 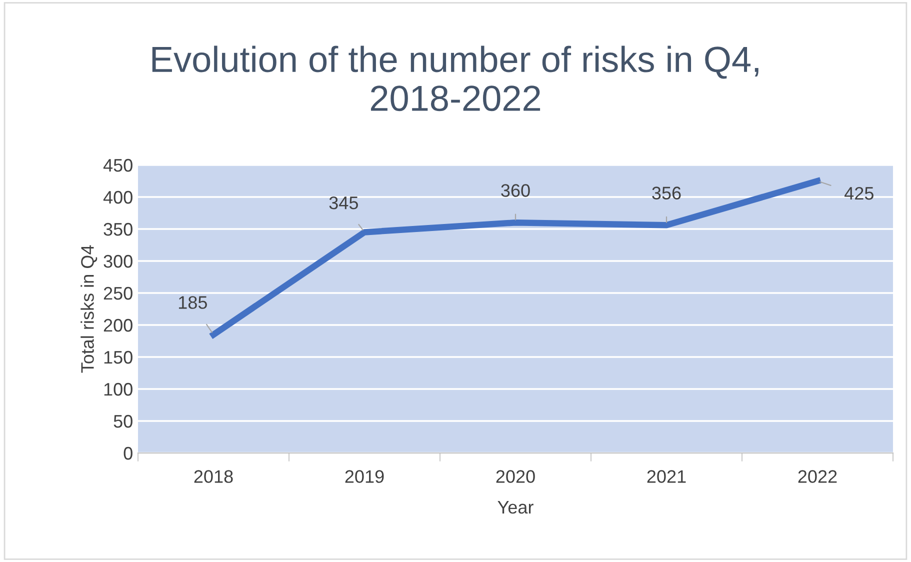 What do you see at coordinates (117, 197) in the screenshot?
I see `y-tick-label: 400` at bounding box center [117, 197].